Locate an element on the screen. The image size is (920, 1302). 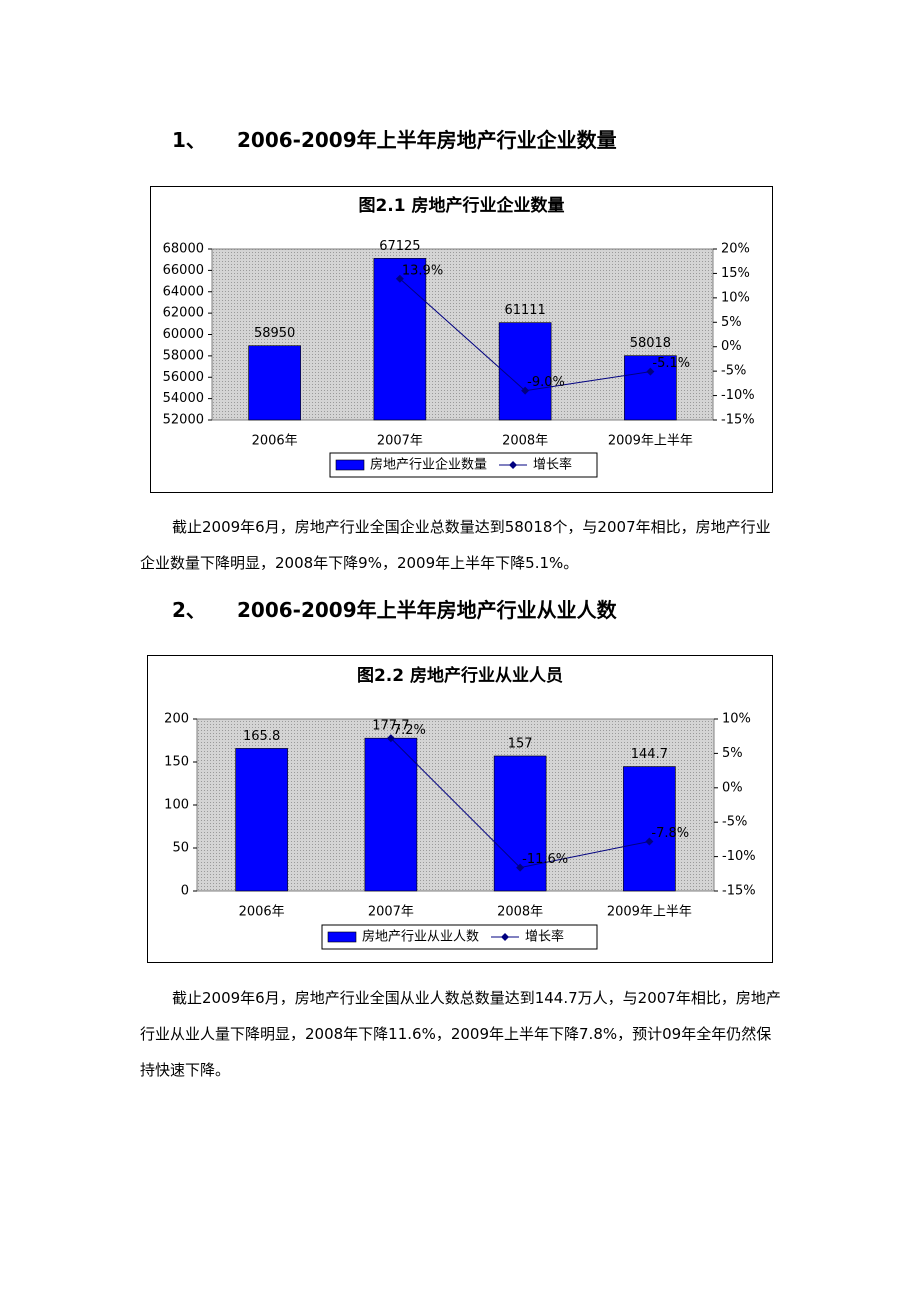
y-tick-label: 52000 is located at coordinates (183, 420).